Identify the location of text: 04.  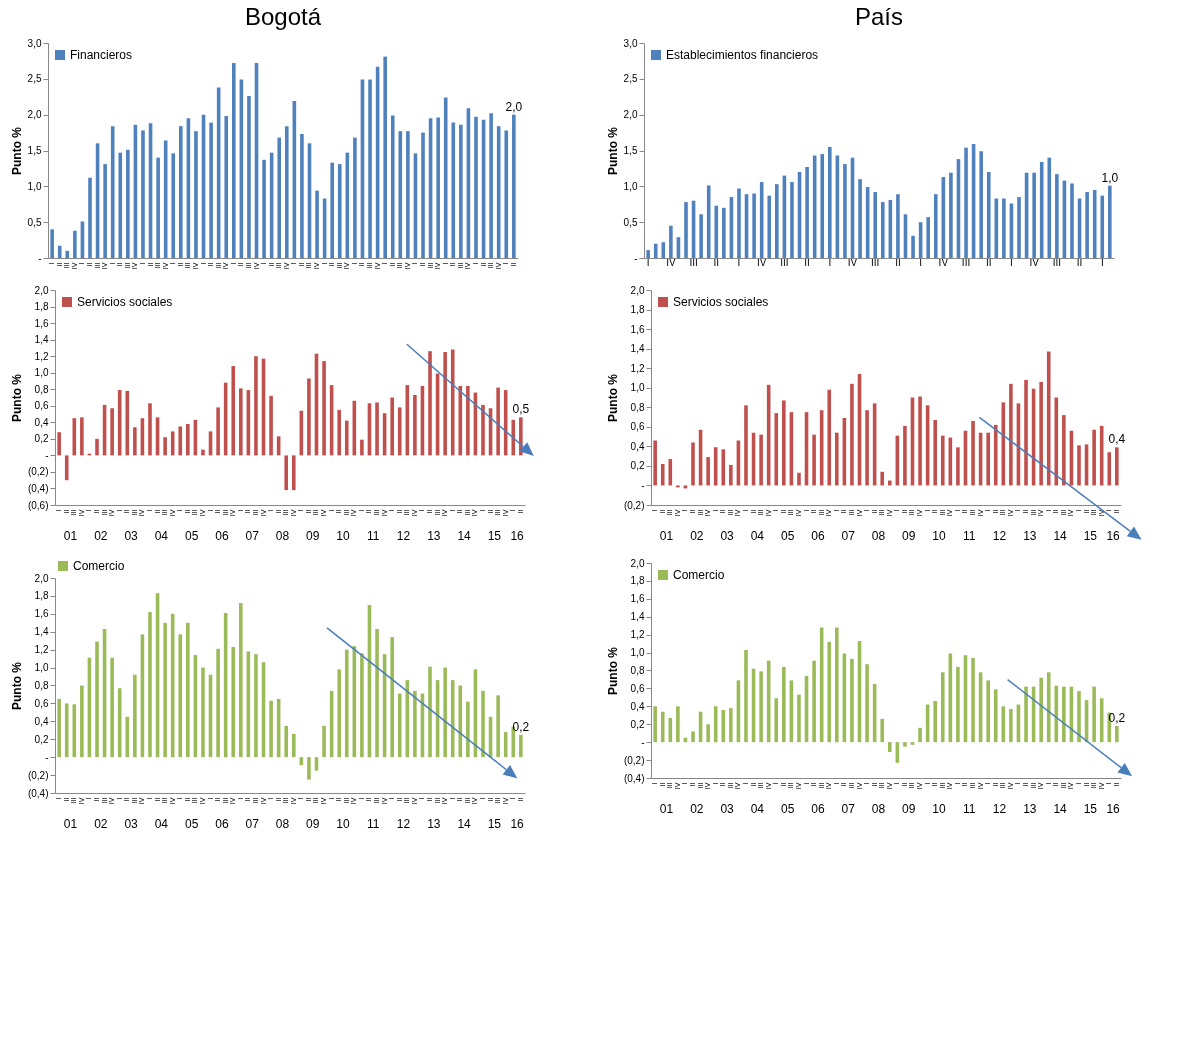
(161, 824).